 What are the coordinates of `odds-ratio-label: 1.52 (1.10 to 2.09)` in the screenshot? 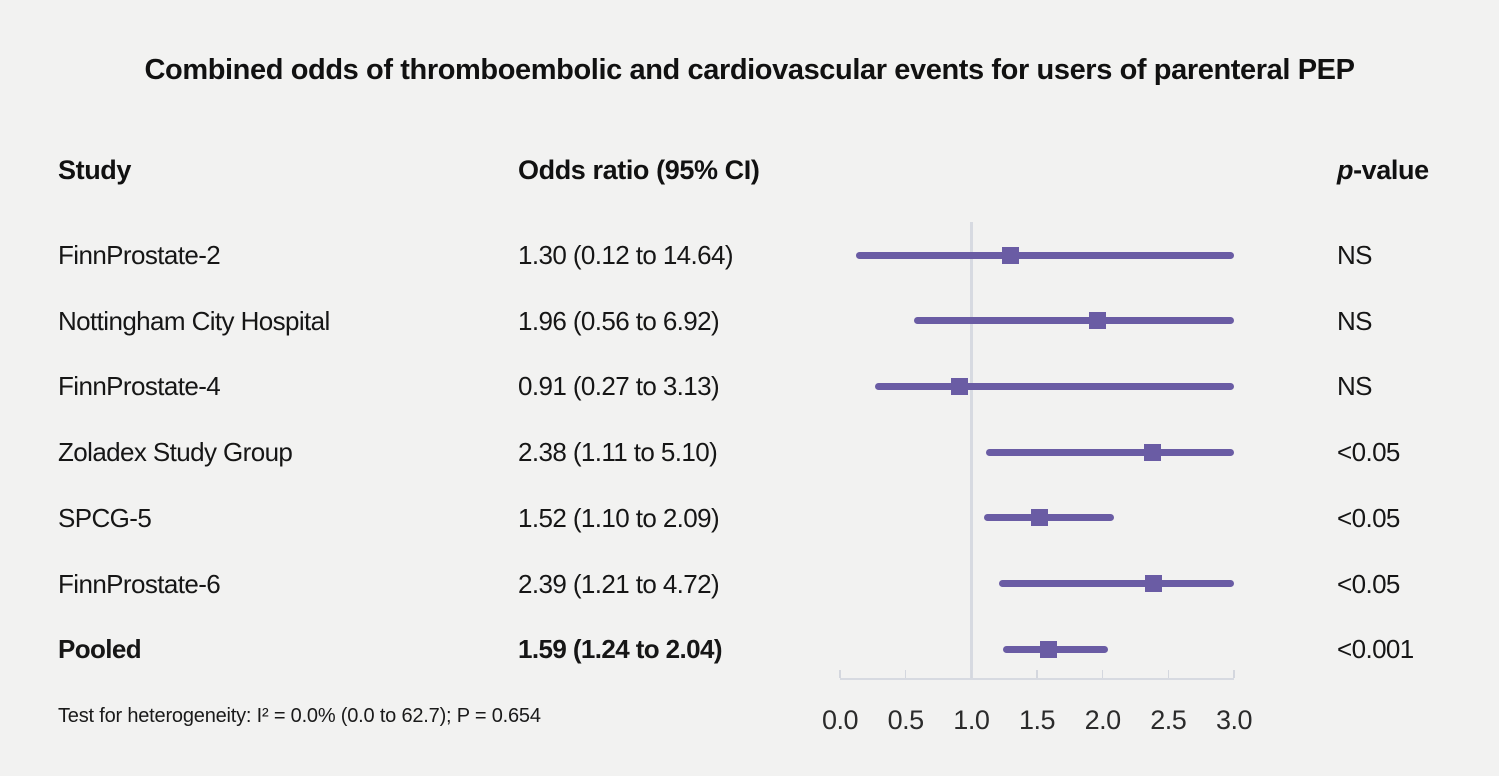 It's located at (619, 517).